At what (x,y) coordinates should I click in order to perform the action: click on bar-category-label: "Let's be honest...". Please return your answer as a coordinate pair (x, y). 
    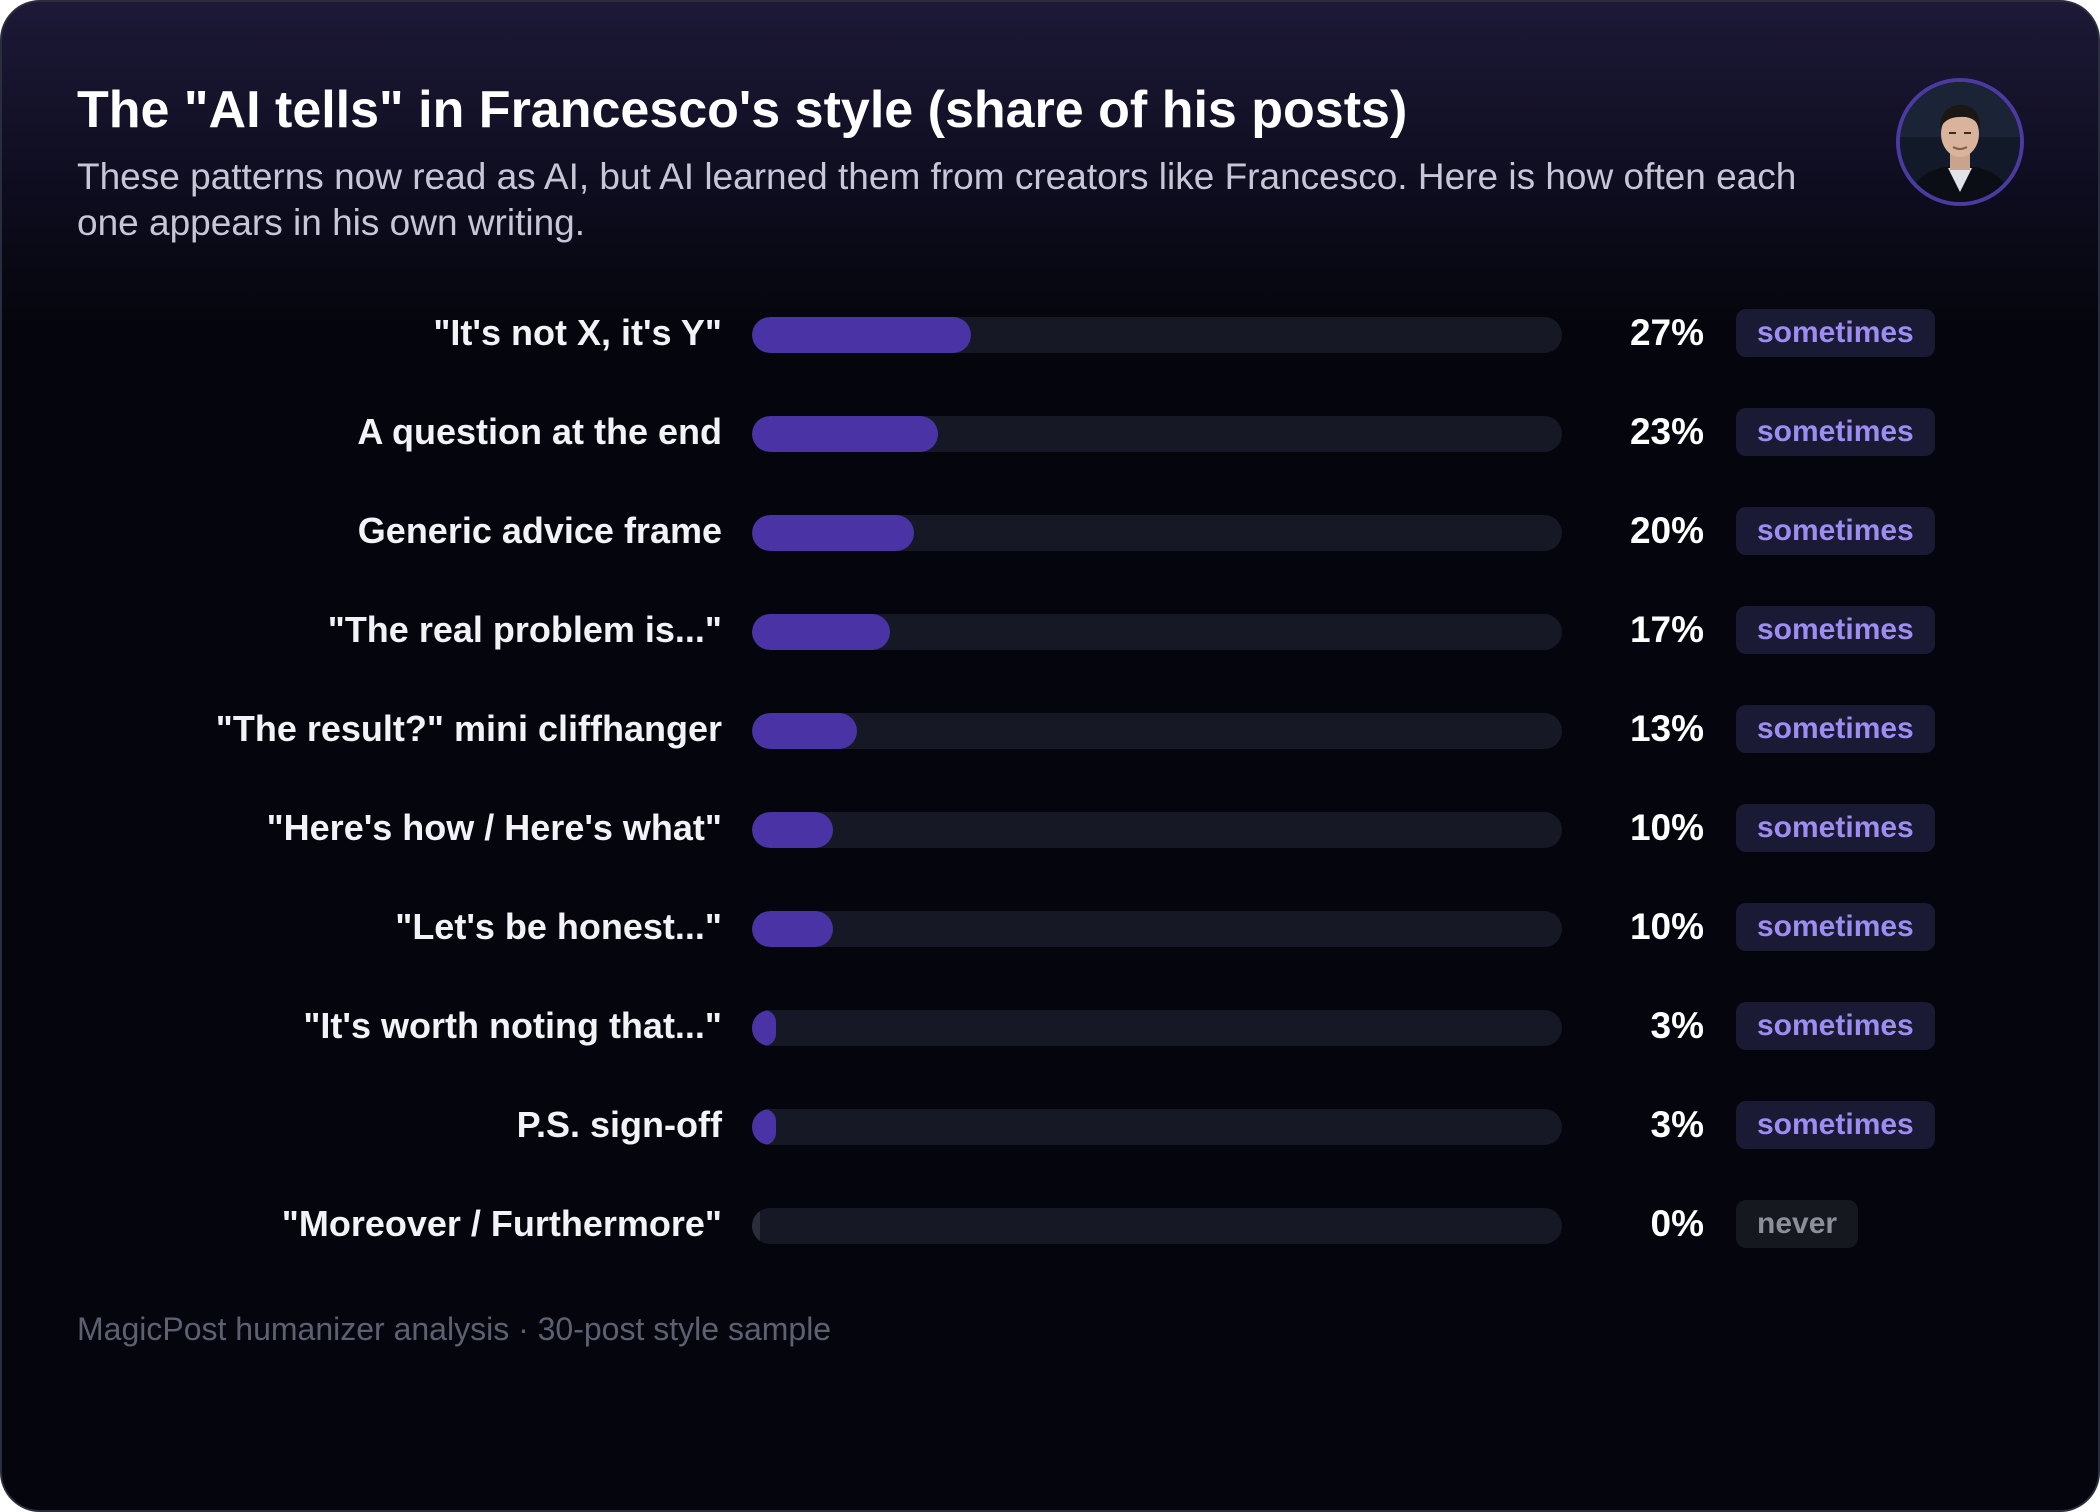
    Looking at the image, I should click on (558, 926).